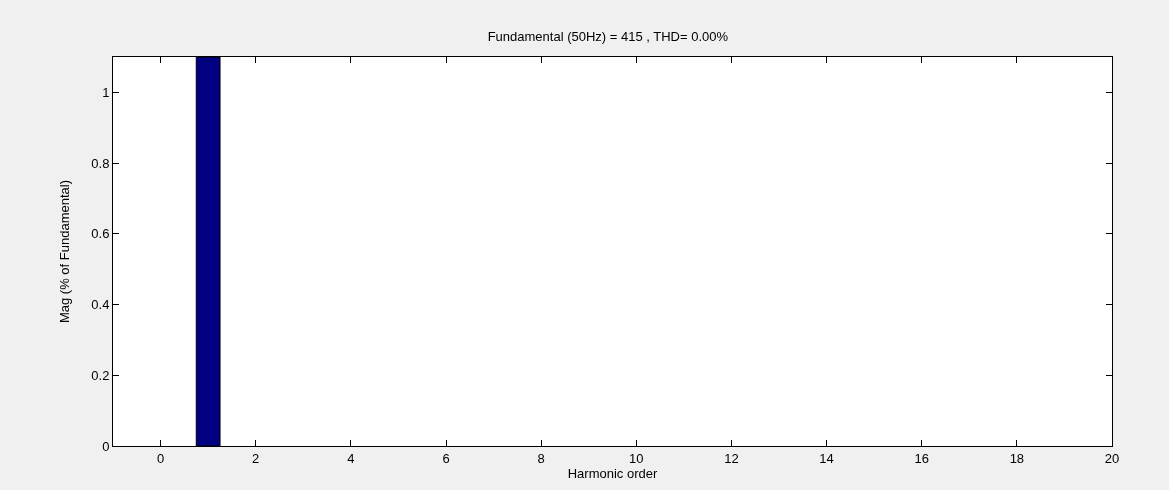 The image size is (1169, 490). What do you see at coordinates (100, 163) in the screenshot?
I see `y-tick-label: 0.8` at bounding box center [100, 163].